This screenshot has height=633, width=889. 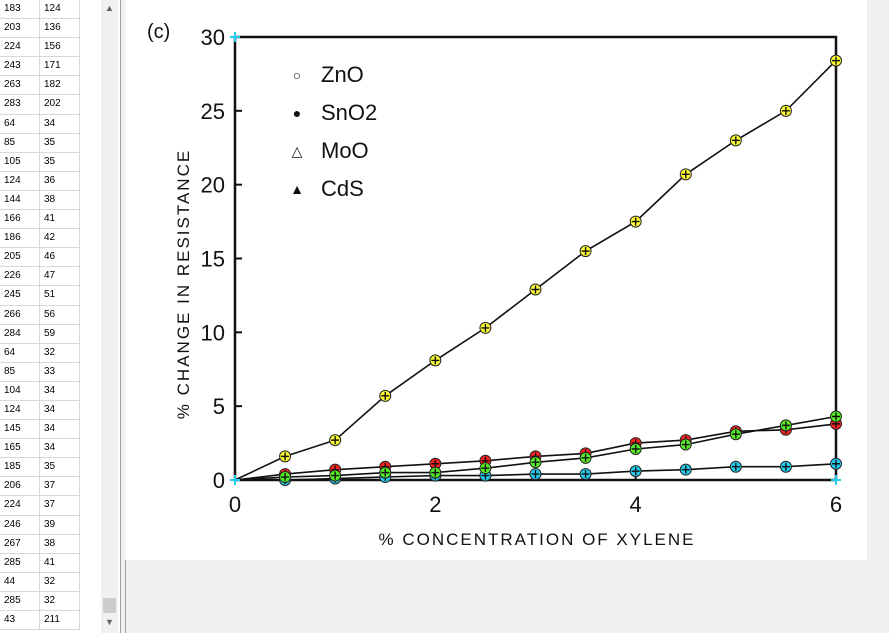 What do you see at coordinates (60, 181) in the screenshot?
I see `y-cell: 36` at bounding box center [60, 181].